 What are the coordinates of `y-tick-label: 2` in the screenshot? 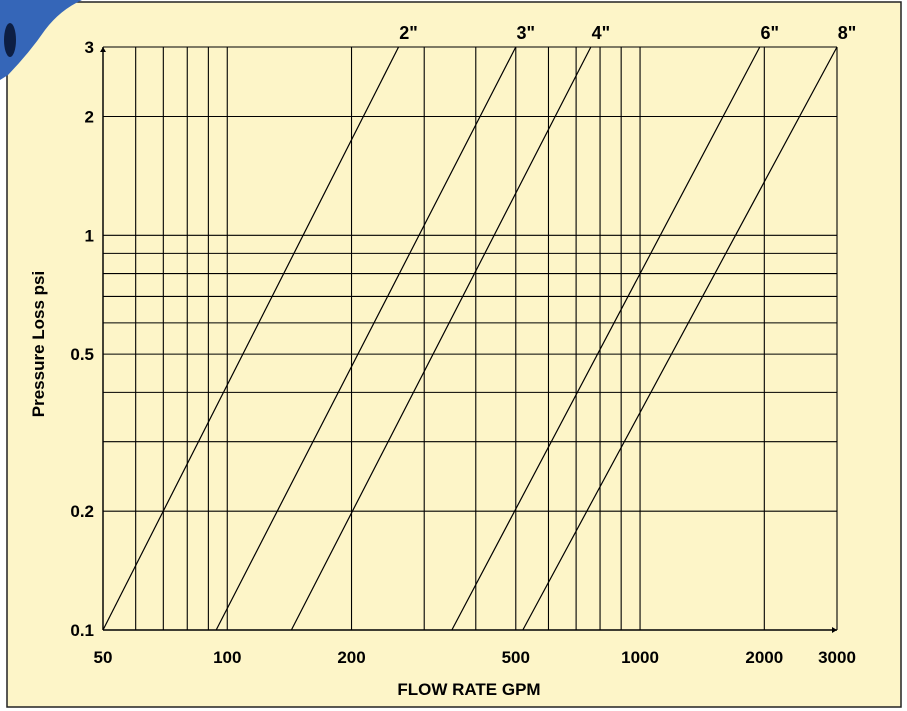 It's located at (89, 117).